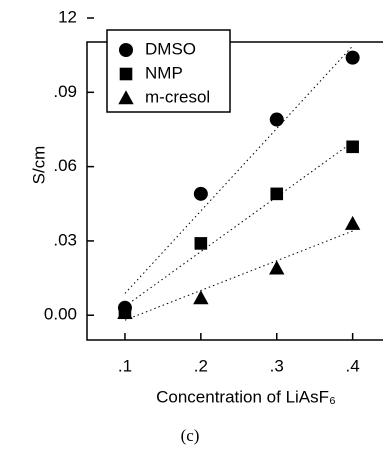 The width and height of the screenshot is (383, 467). What do you see at coordinates (38, 165) in the screenshot?
I see `y-axis-label: S/cm` at bounding box center [38, 165].